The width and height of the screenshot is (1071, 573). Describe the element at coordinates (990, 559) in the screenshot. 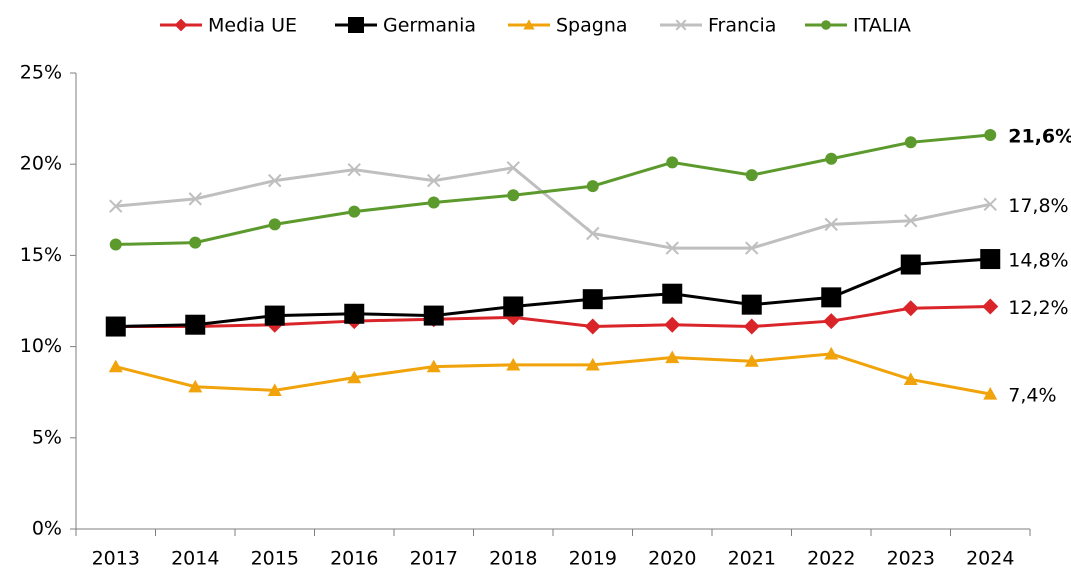

I see `x-tick-label: 2024` at that location.